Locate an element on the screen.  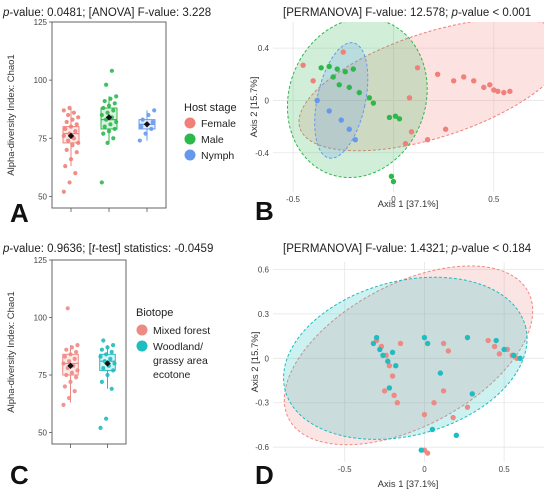
ytick-label-a: 50 is located at coordinates (42, 196).